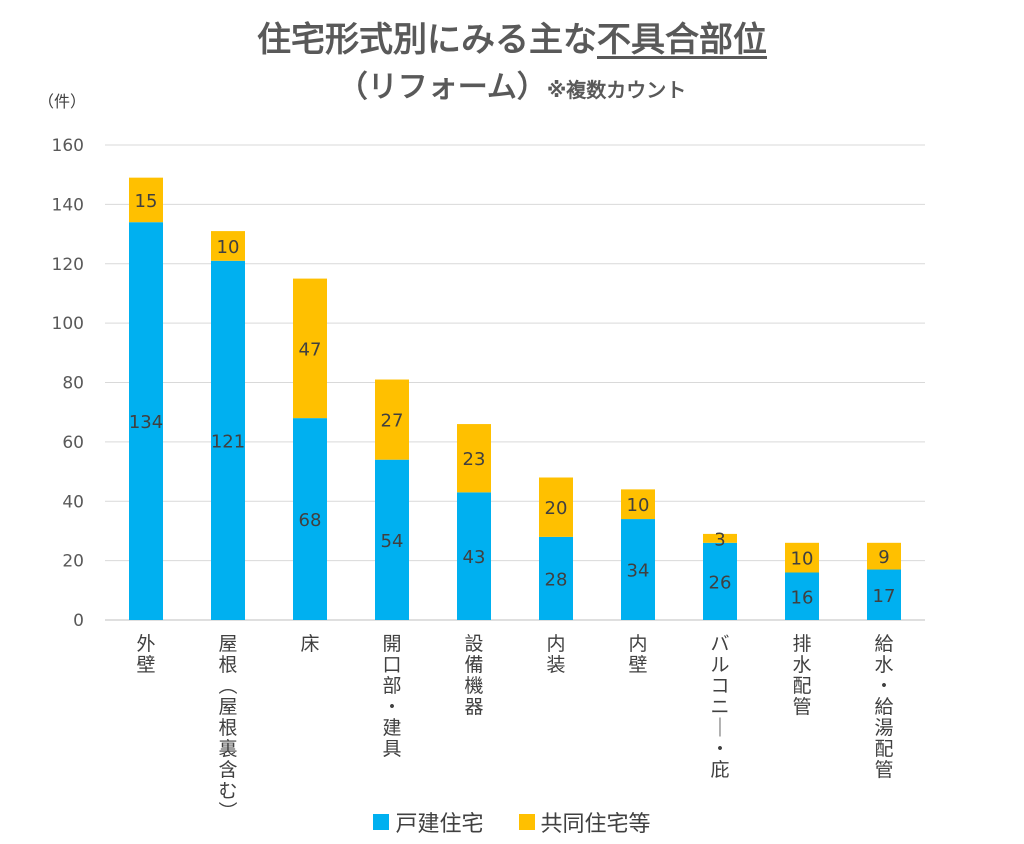 The height and width of the screenshot is (844, 1024). Describe the element at coordinates (473, 675) in the screenshot. I see `x-tick-label: 設備機器` at that location.